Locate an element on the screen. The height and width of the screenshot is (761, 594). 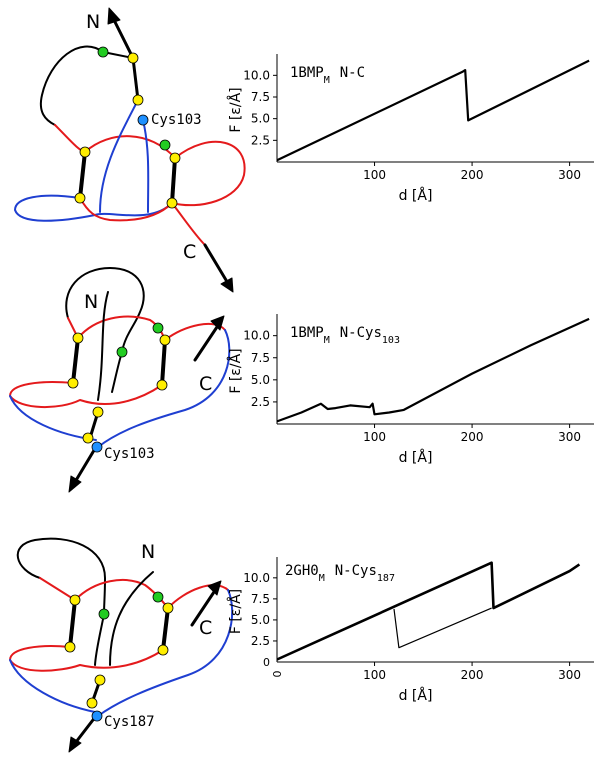
chart-title-3: 2GH0M N-Cys187 is located at coordinates (340, 573).